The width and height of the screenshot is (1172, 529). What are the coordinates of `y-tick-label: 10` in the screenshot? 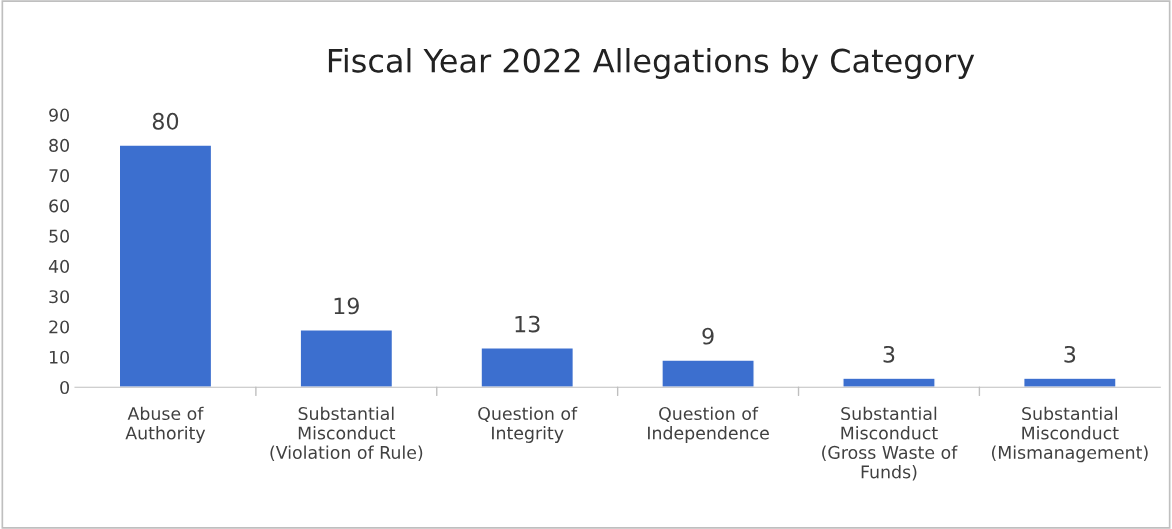 It's located at (59, 357).